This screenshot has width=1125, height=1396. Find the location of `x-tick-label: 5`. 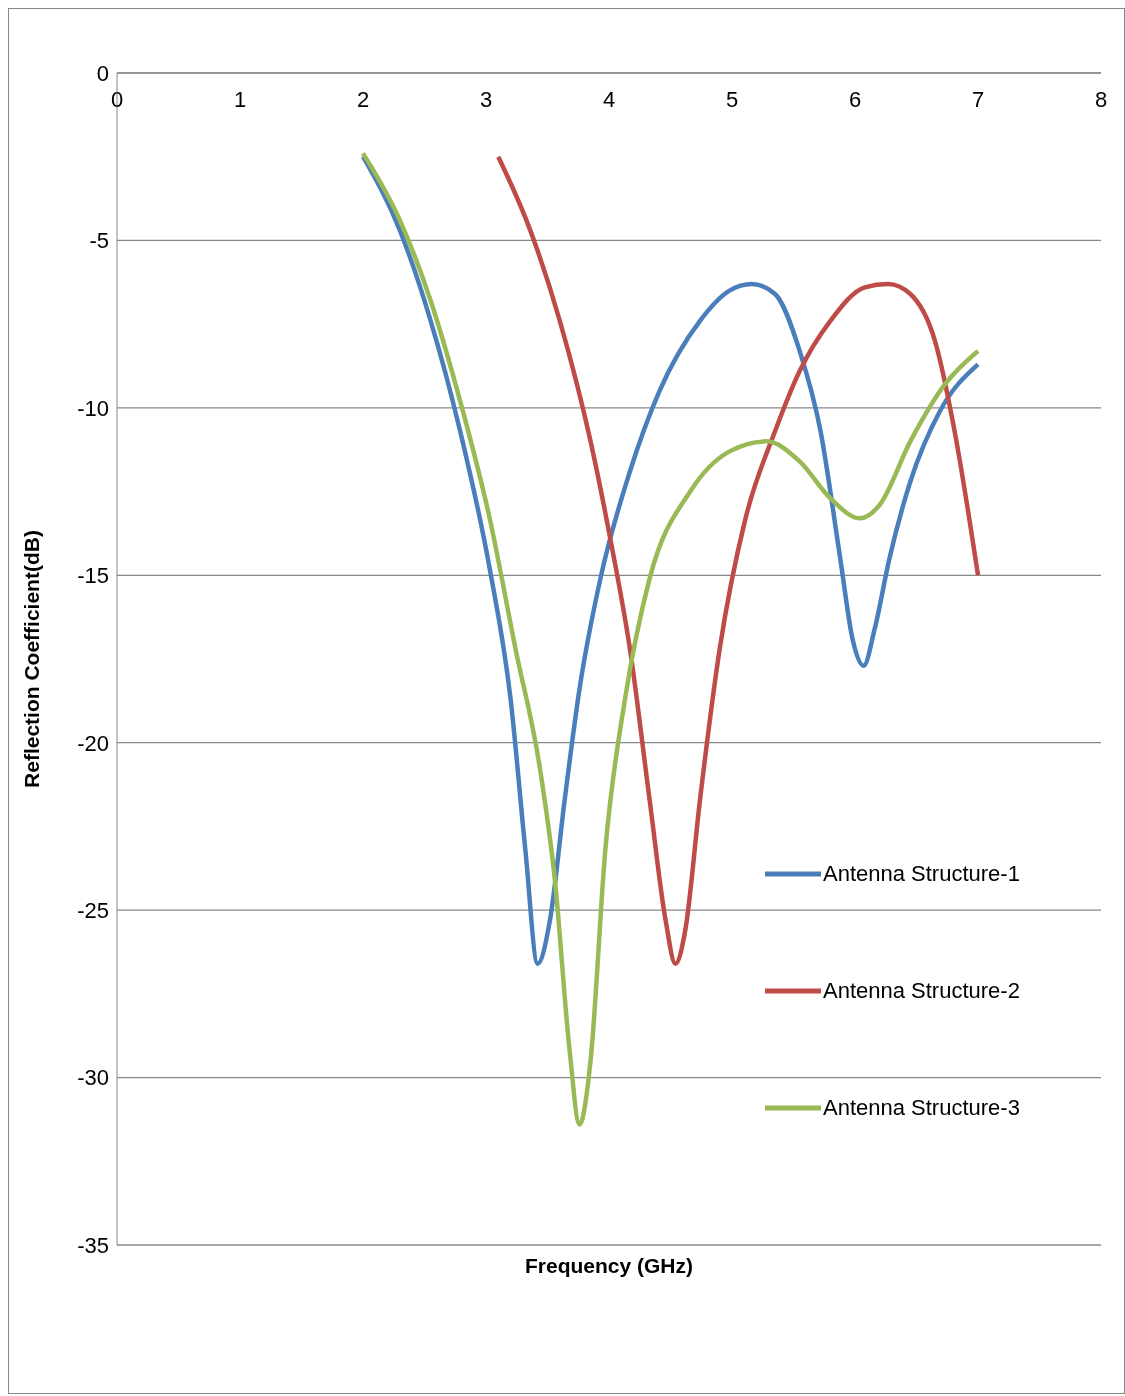

x-tick-label: 5 is located at coordinates (732, 99).